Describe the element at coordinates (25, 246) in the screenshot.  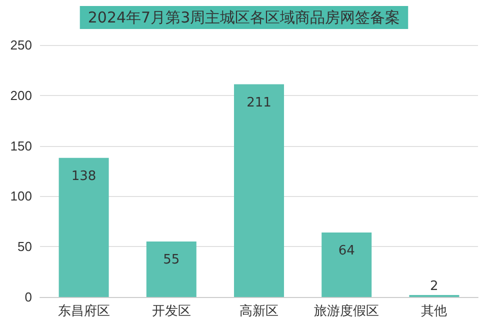
I see `y-tick-label: 50` at that location.